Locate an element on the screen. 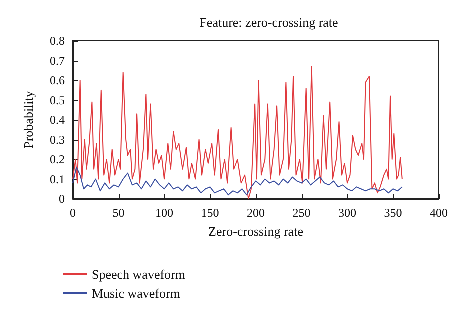 The image size is (474, 323). y-tick-label: 0.5 is located at coordinates (57, 100).